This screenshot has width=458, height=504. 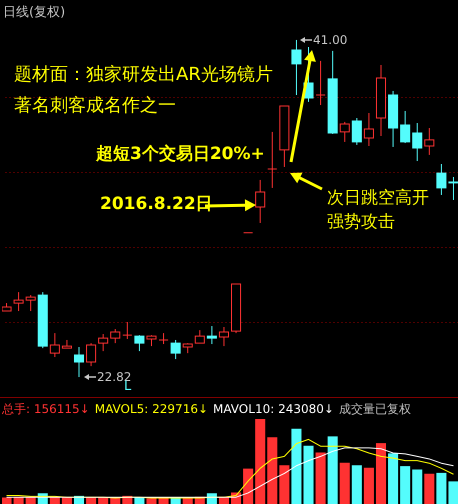 What do you see at coordinates (180, 154) in the screenshot?
I see `annotation: 超短3个交易日20%+` at bounding box center [180, 154].